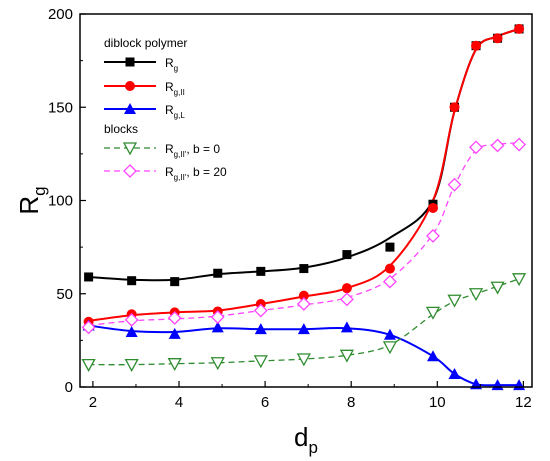  I want to click on y-tick-label: 0, so click(69, 387).